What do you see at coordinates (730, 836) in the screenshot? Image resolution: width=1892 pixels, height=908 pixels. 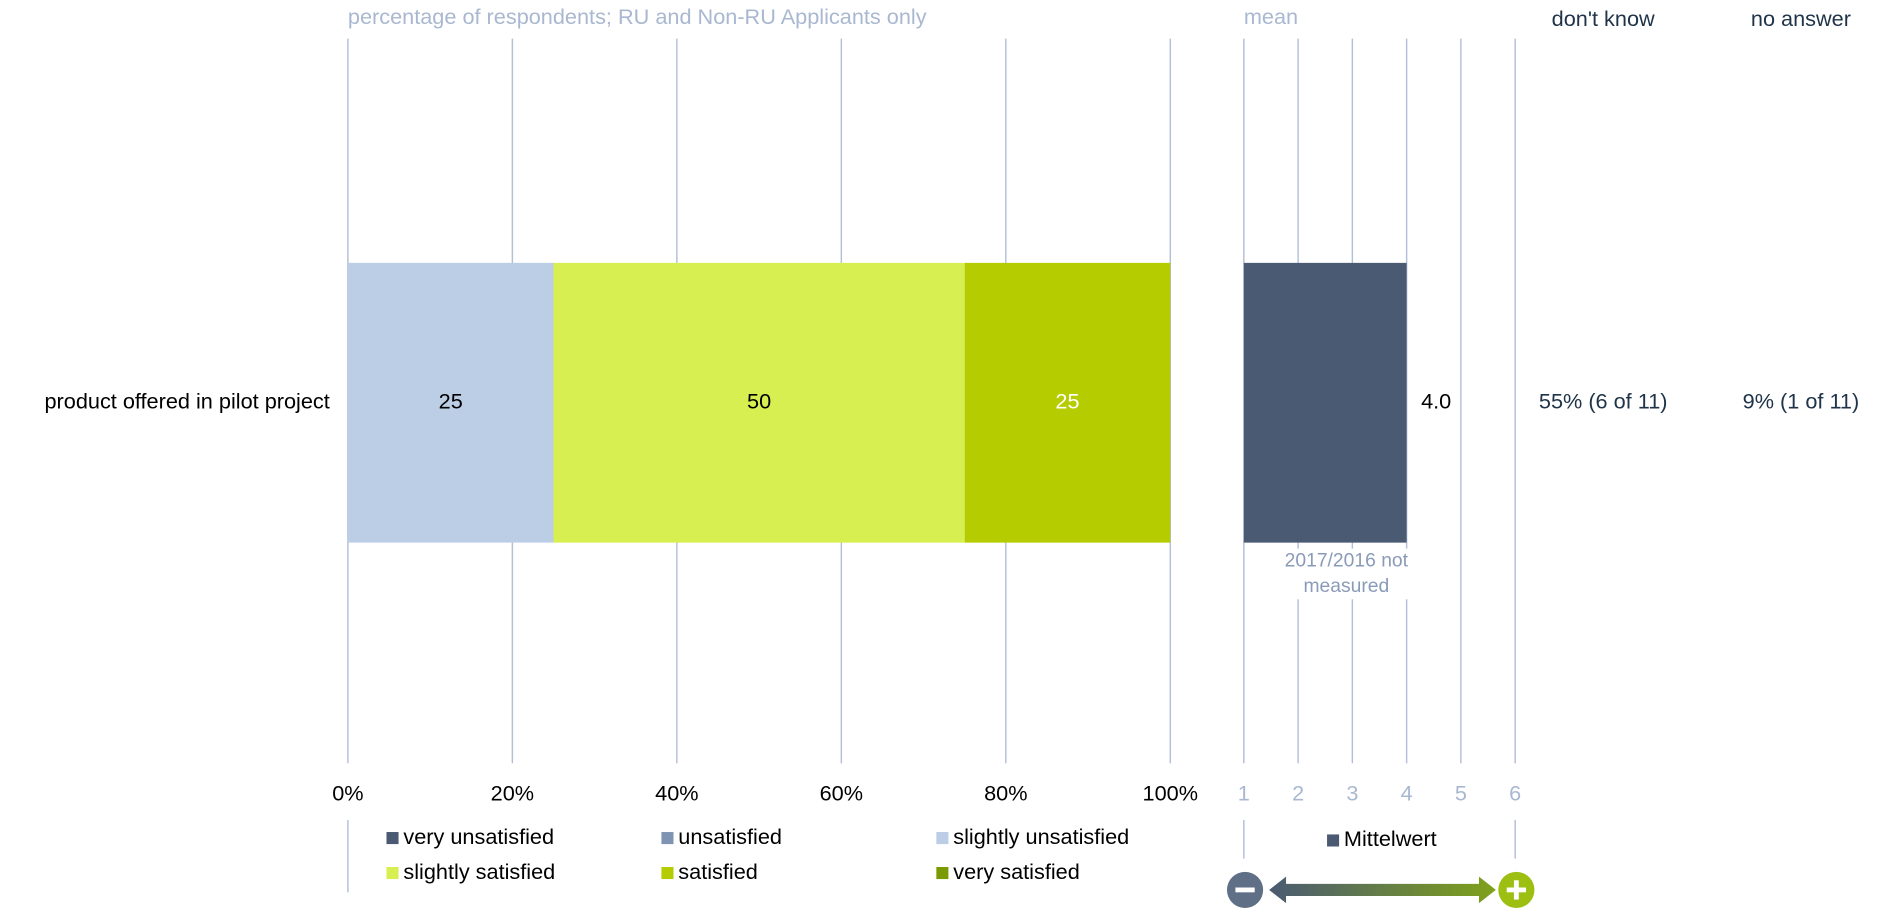 I see `legend-label: unsatisfied` at bounding box center [730, 836].